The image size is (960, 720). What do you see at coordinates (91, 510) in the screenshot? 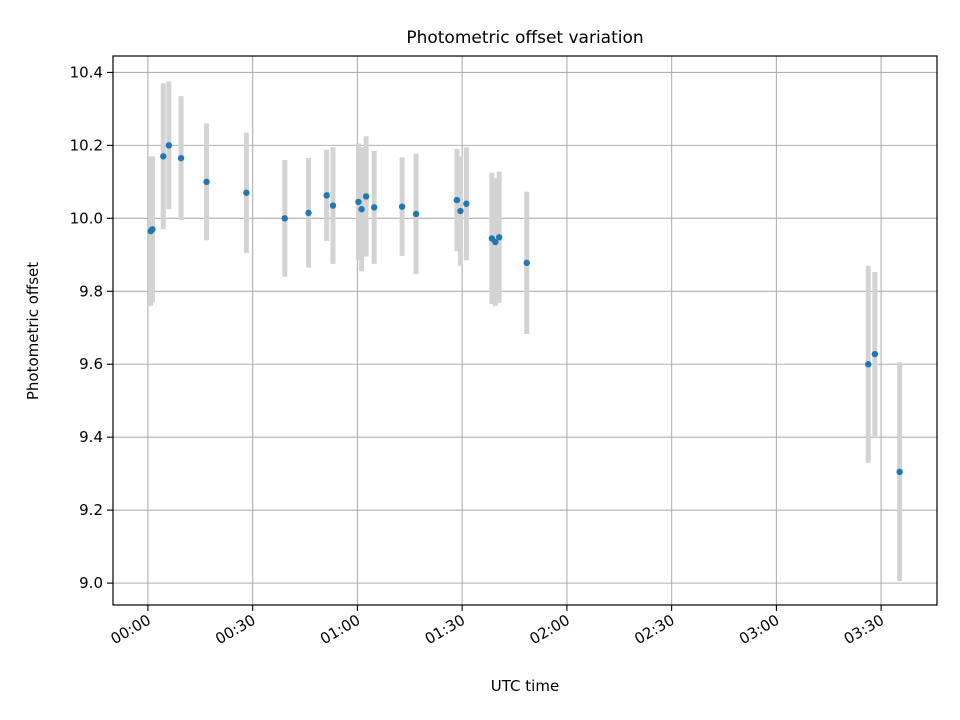
I see `y-tick-label: 9.2` at bounding box center [91, 510].